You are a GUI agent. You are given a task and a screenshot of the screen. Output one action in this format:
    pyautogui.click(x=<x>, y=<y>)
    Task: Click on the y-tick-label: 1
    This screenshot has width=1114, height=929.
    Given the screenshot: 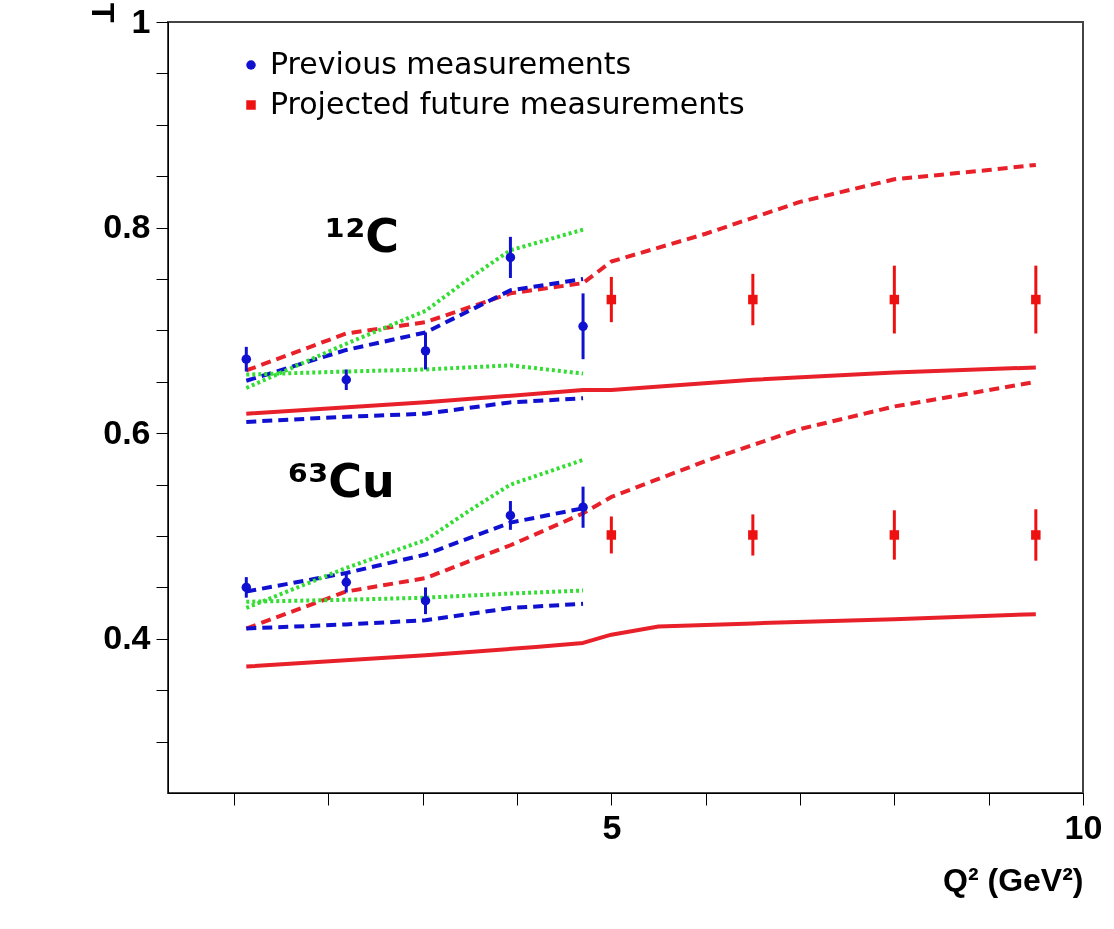 What is the action you would take?
    pyautogui.click(x=141, y=20)
    